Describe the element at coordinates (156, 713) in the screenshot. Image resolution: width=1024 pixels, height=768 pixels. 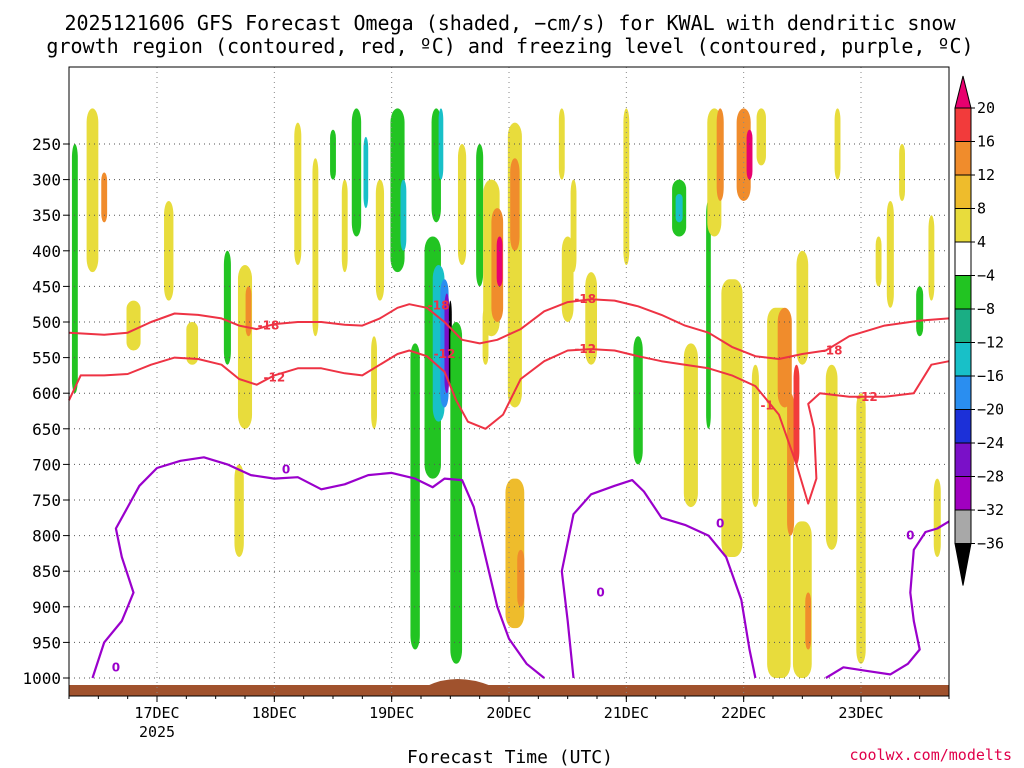
I see `x-tick-label: 17DEC` at that location.